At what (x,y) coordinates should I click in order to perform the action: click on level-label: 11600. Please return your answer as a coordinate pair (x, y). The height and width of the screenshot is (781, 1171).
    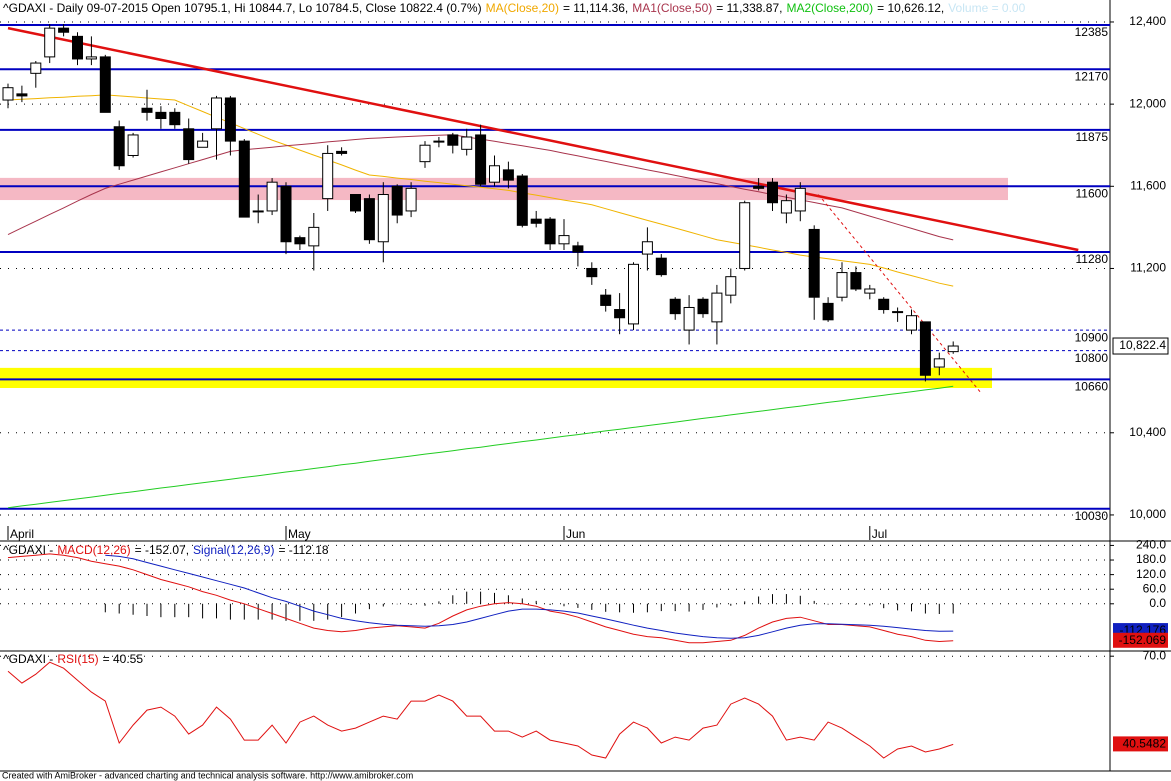
    Looking at the image, I should click on (1092, 193).